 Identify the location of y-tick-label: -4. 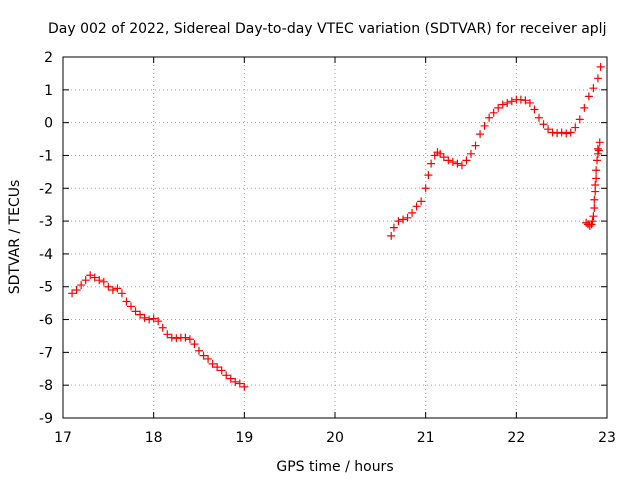
(46, 255).